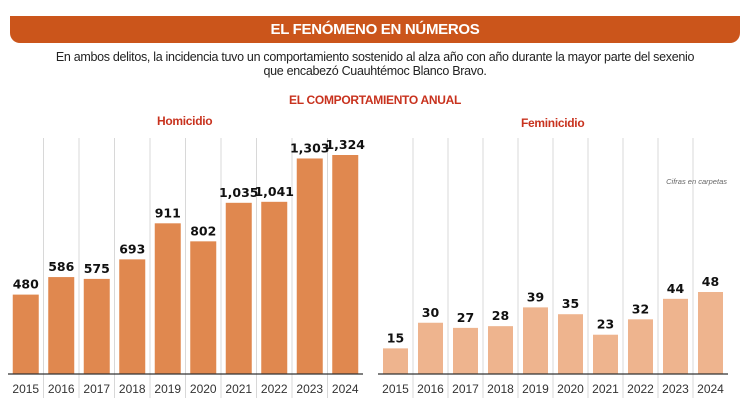 This screenshot has height=408, width=750. Describe the element at coordinates (500, 350) in the screenshot. I see `feminicidio-bar-2018` at that location.